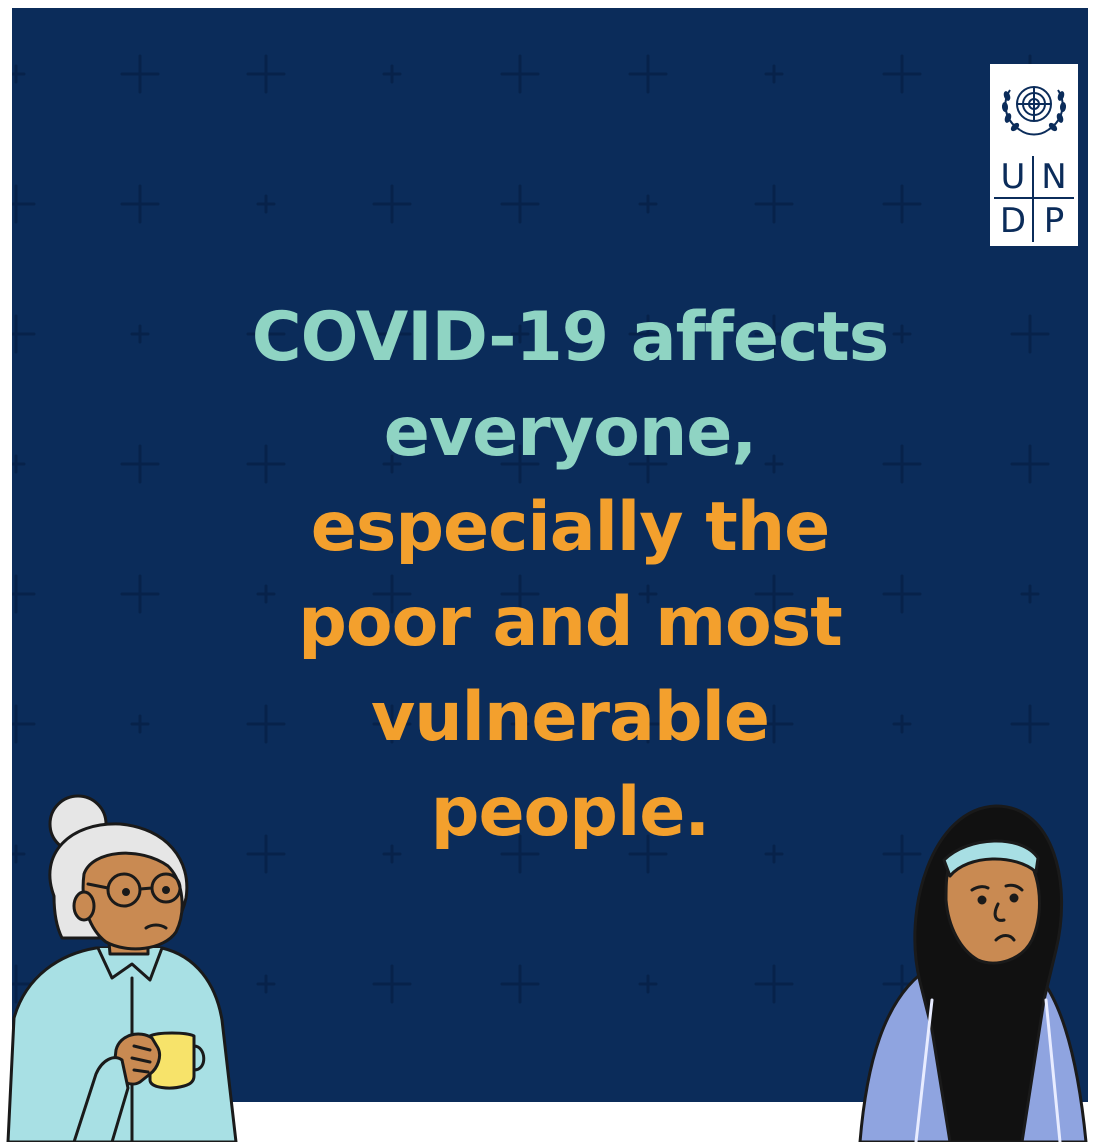 The height and width of the screenshot is (1142, 1096). Describe the element at coordinates (570, 717) in the screenshot. I see `headline-line-5: vulnerable` at that location.